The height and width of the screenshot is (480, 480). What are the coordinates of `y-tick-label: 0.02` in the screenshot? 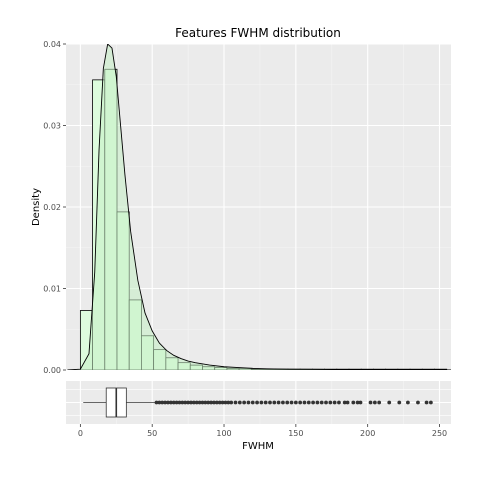 It's located at (52, 207).